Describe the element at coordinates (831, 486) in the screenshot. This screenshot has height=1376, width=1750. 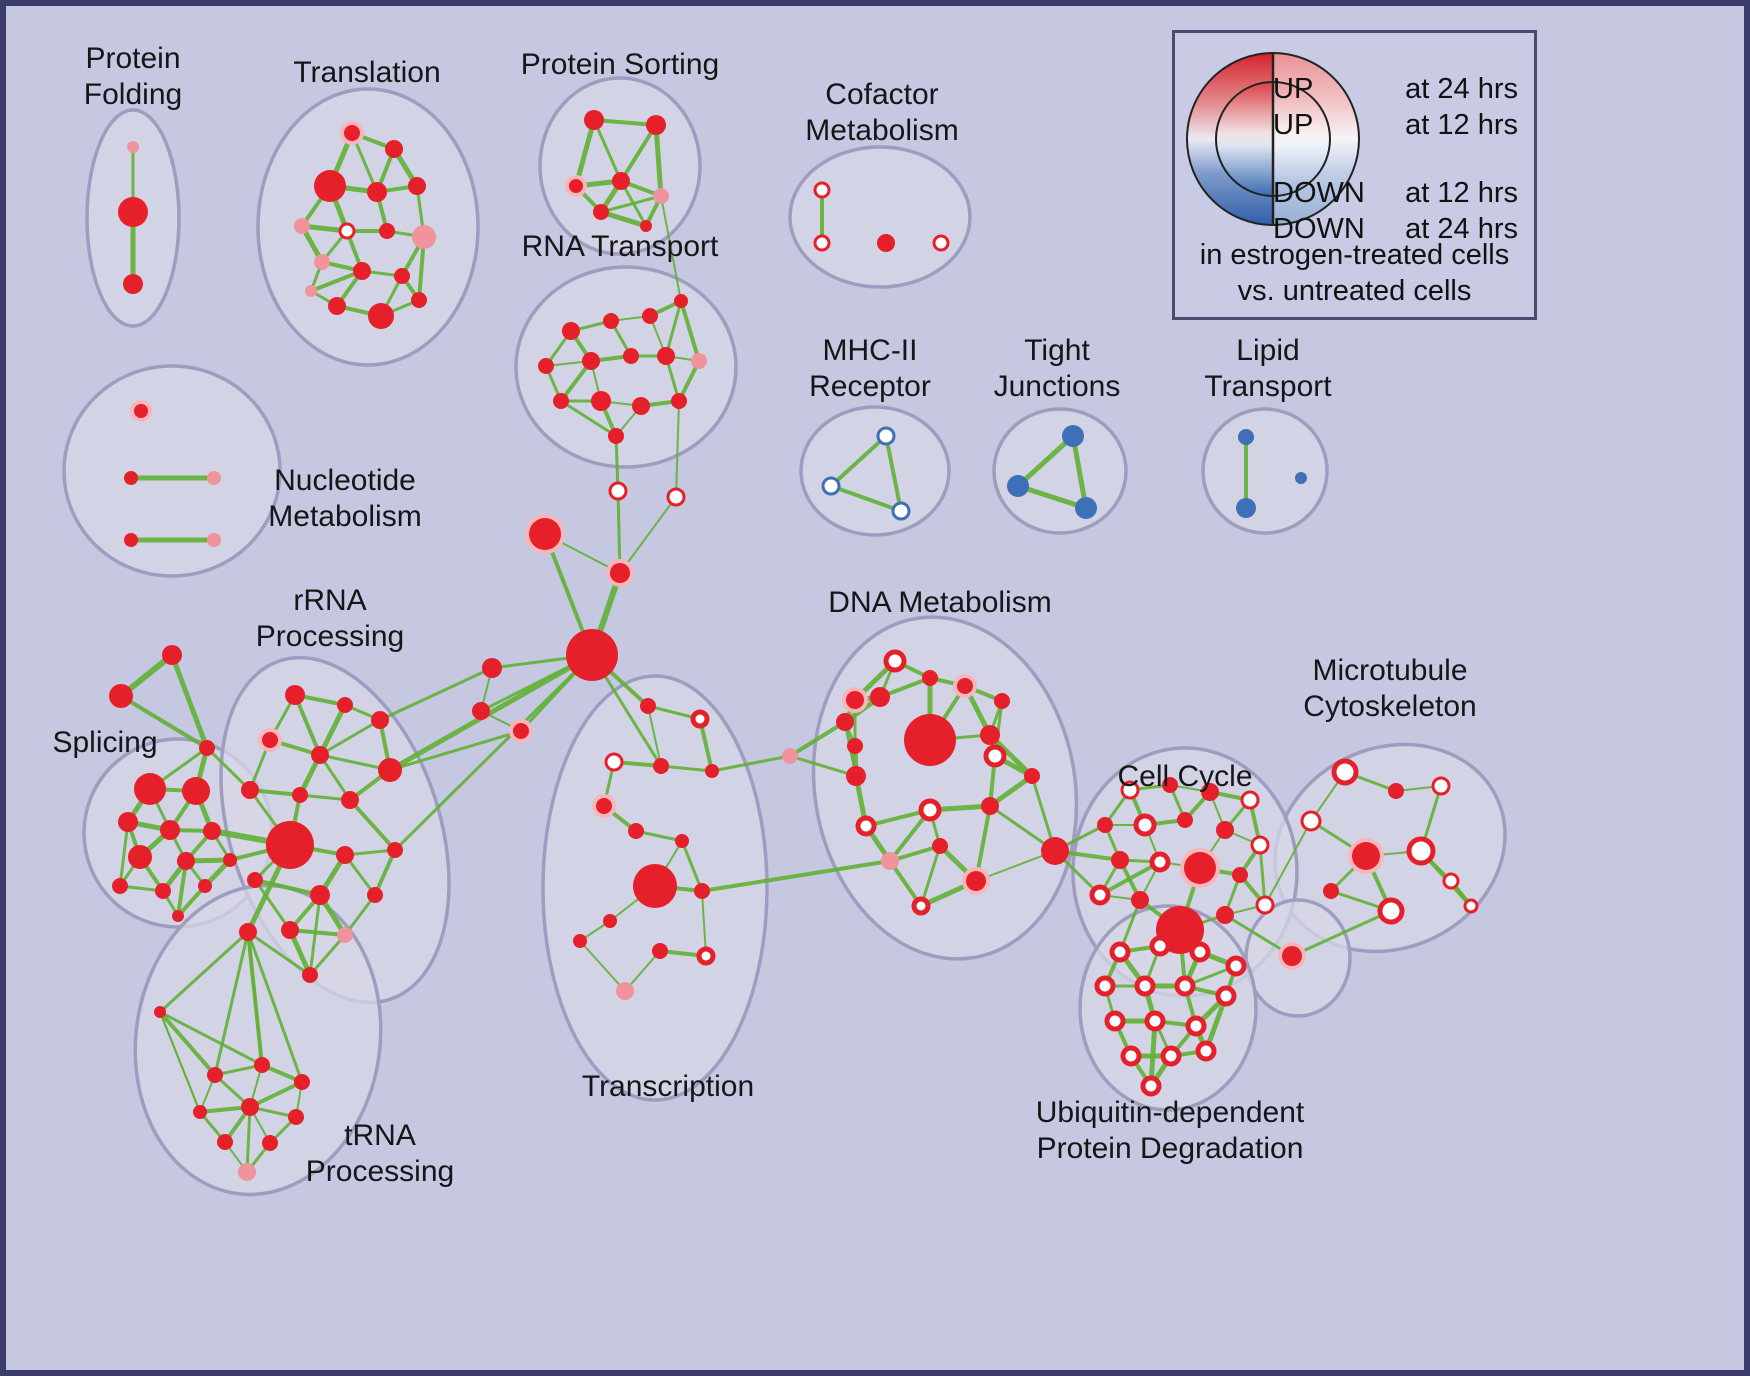
I see `node-blue-open` at that location.